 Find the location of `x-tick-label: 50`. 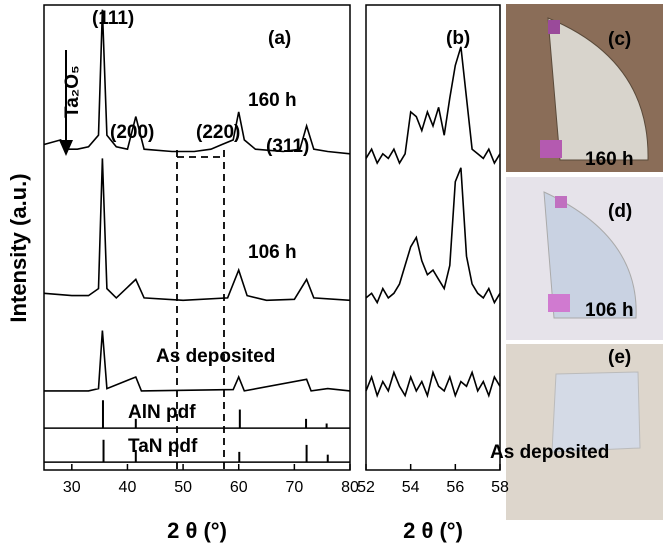

x-tick-label: 50 is located at coordinates (183, 487).